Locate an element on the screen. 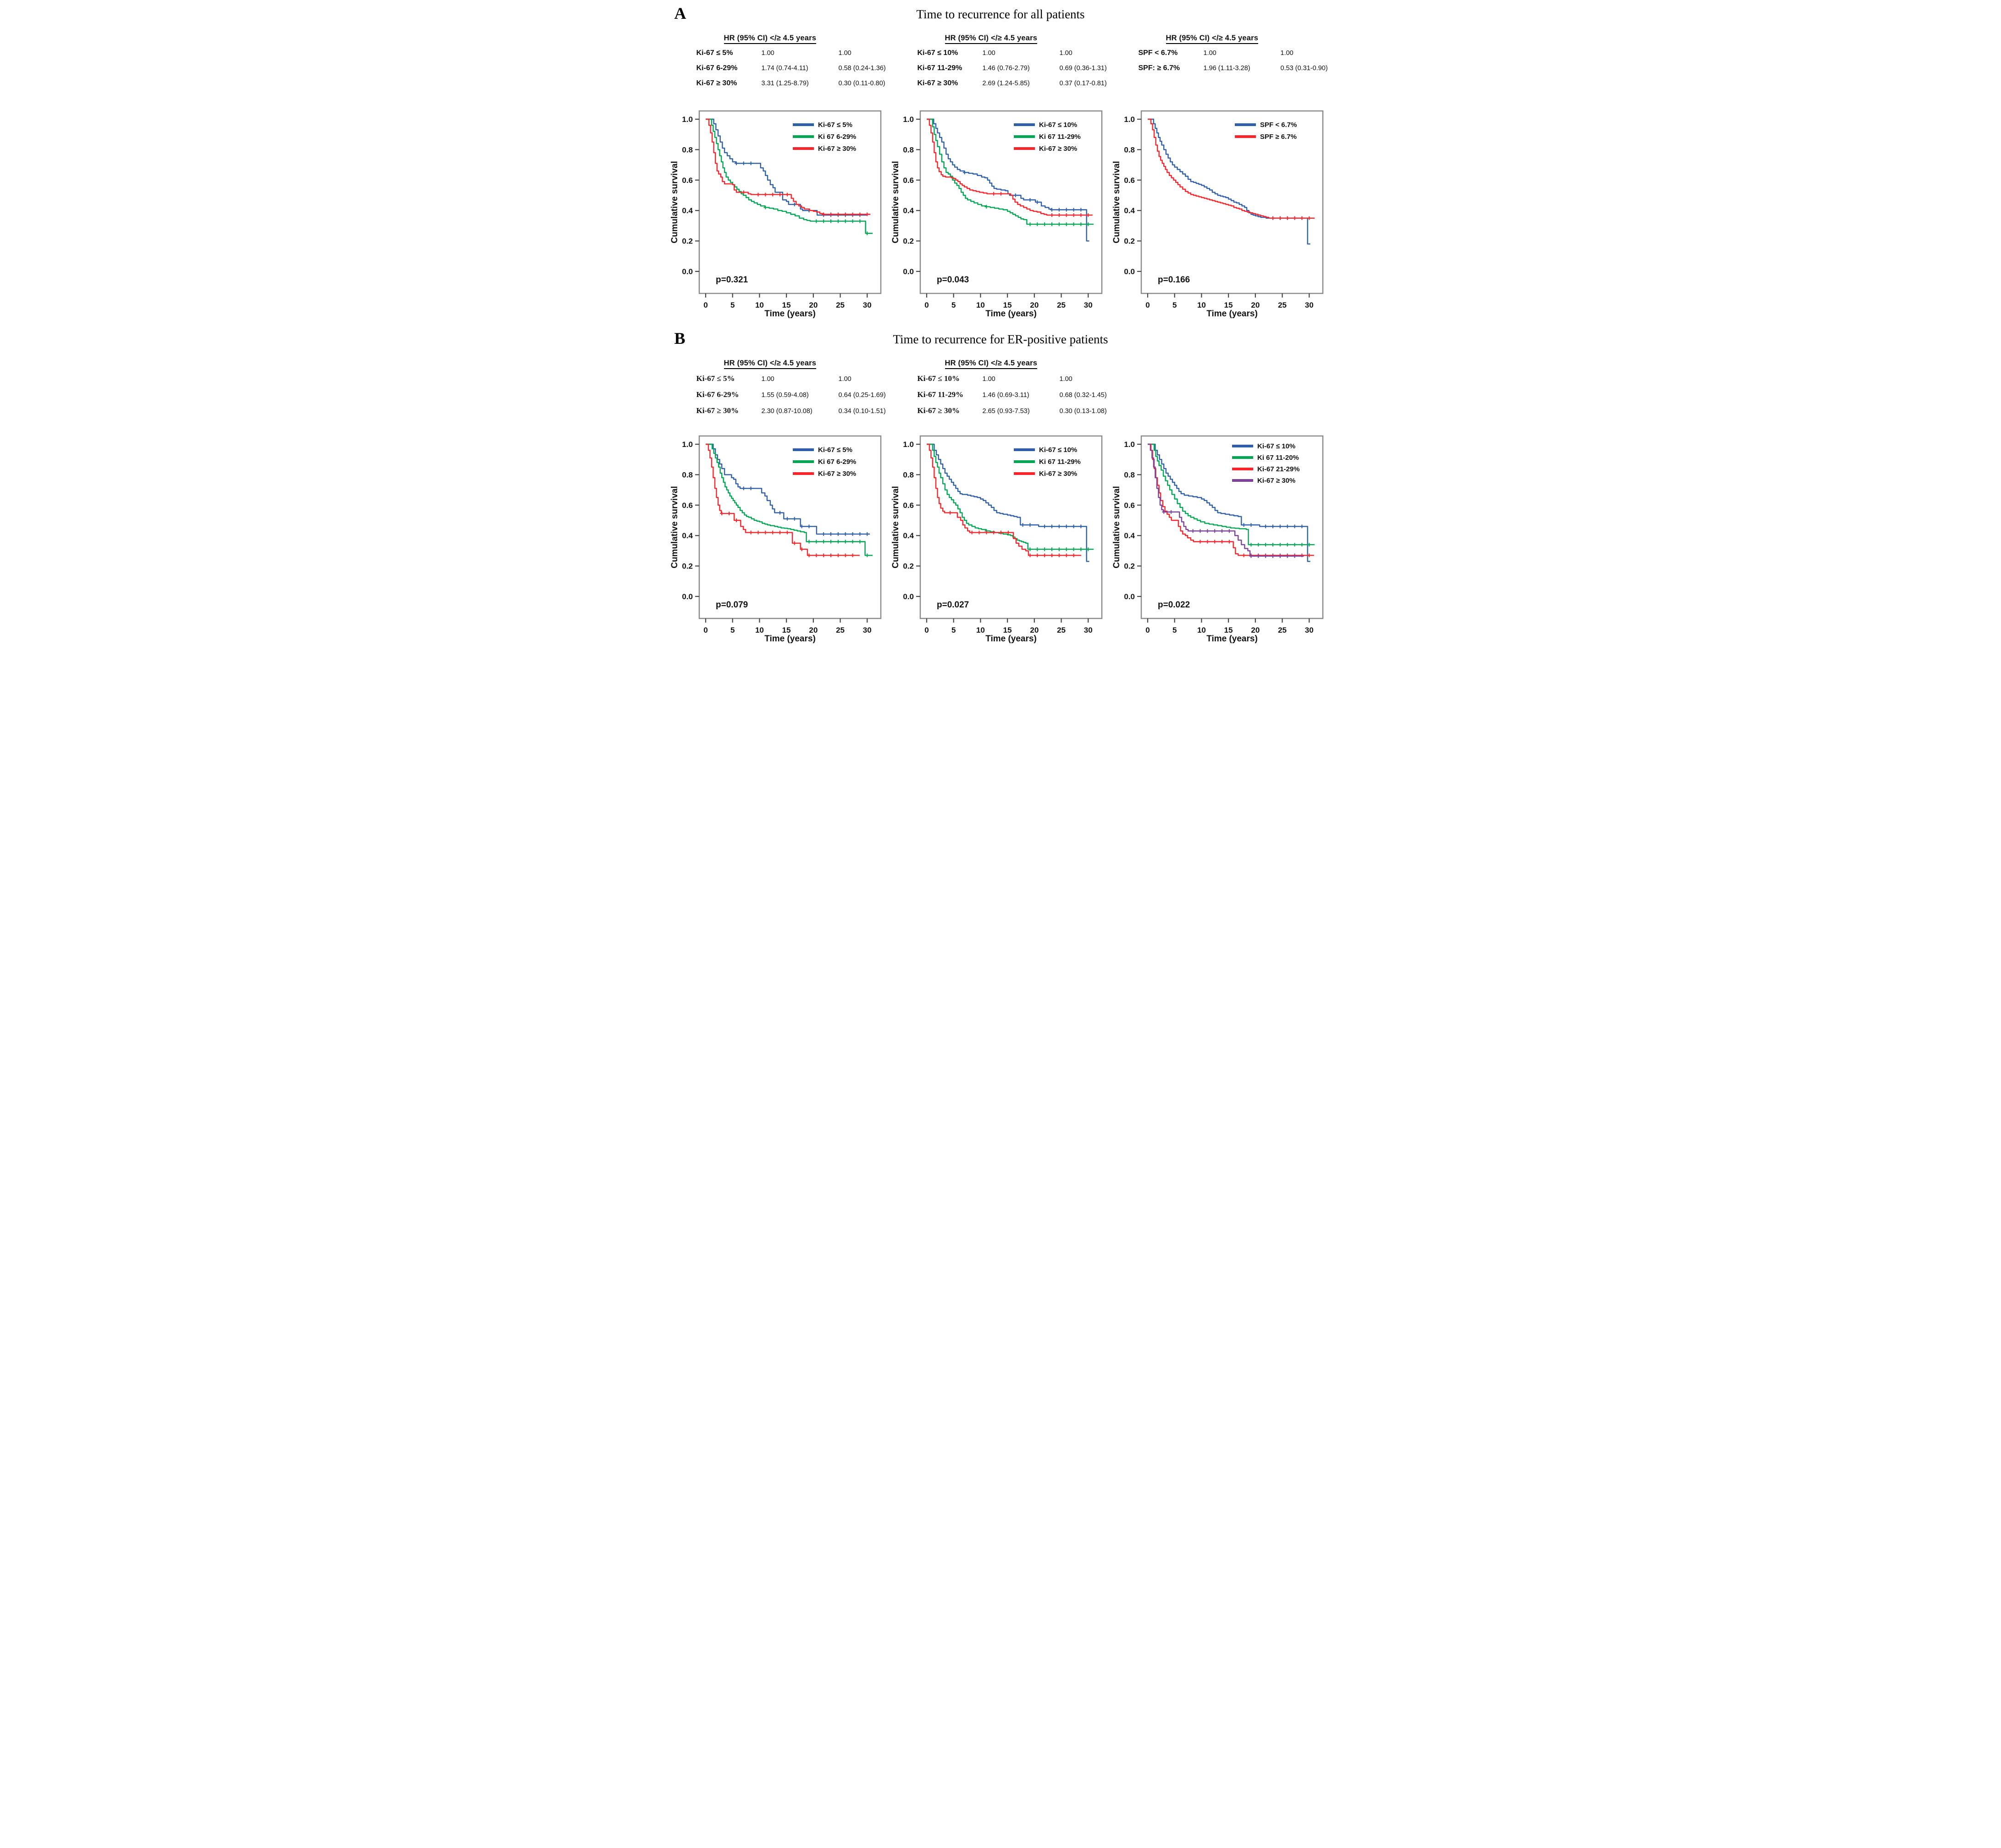 This screenshot has height=1848, width=2001. y-tick-label: 1.0 is located at coordinates (687, 120).